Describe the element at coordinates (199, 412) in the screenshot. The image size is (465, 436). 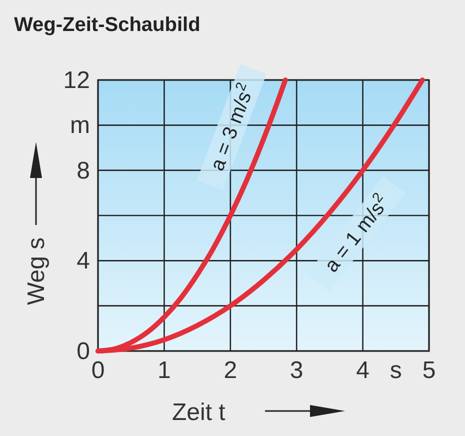
I see `x-axis-title: Zeit t` at that location.